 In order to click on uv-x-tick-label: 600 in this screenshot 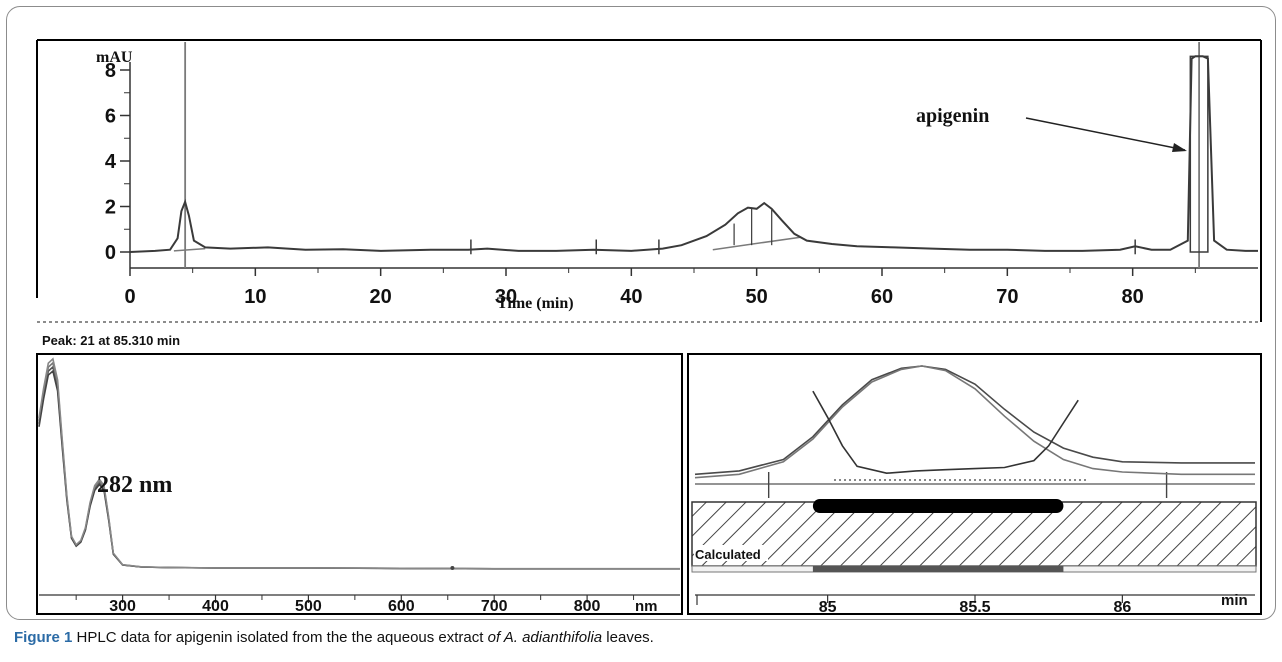, I will do `click(401, 606)`.